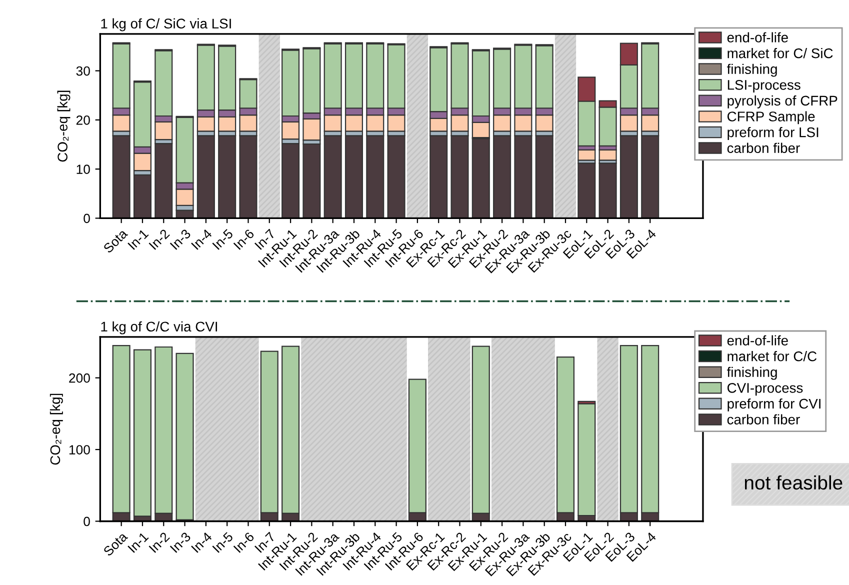 This screenshot has width=849, height=585. What do you see at coordinates (772, 356) in the screenshot?
I see `legend-label: market for C/C` at bounding box center [772, 356].